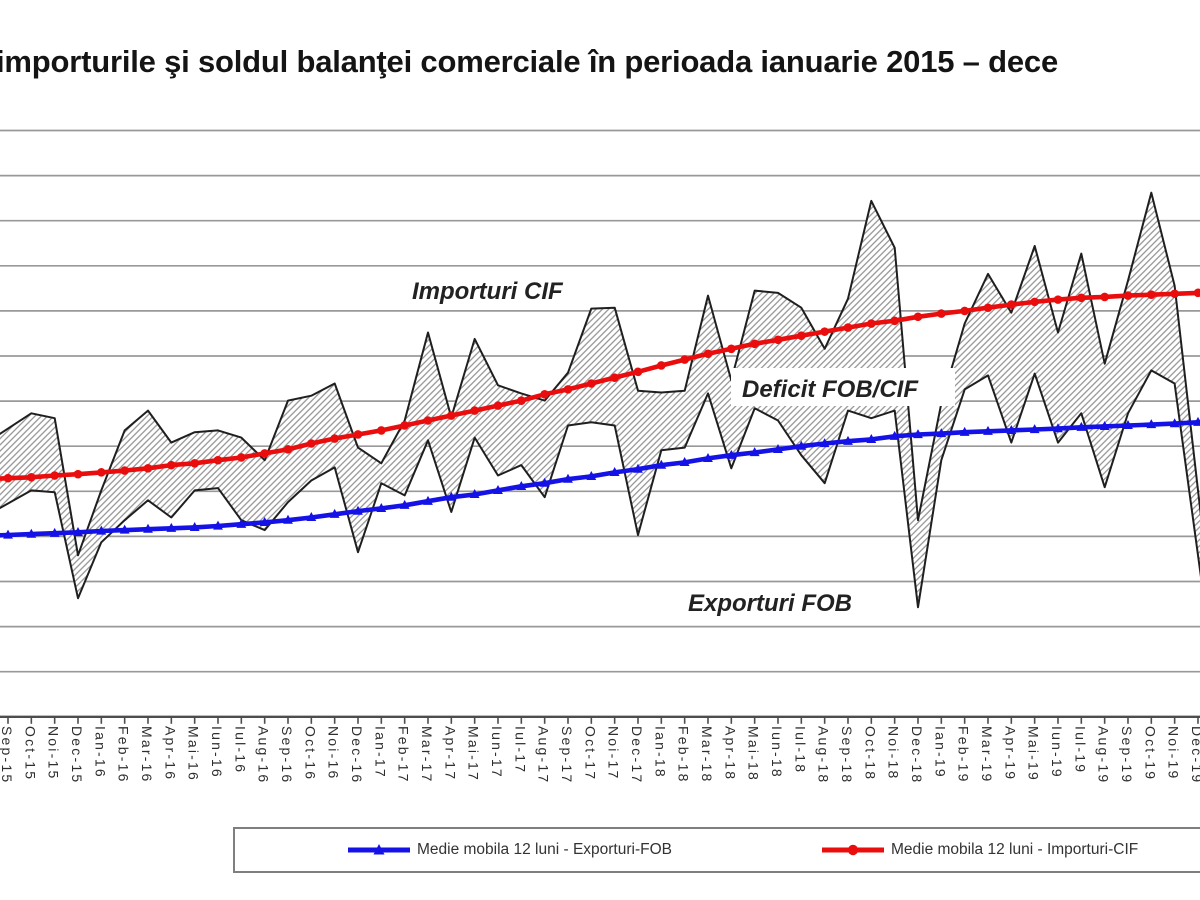  Describe the element at coordinates (830, 389) in the screenshot. I see `annotation-deficit: Deficit FOB/CIF` at that location.